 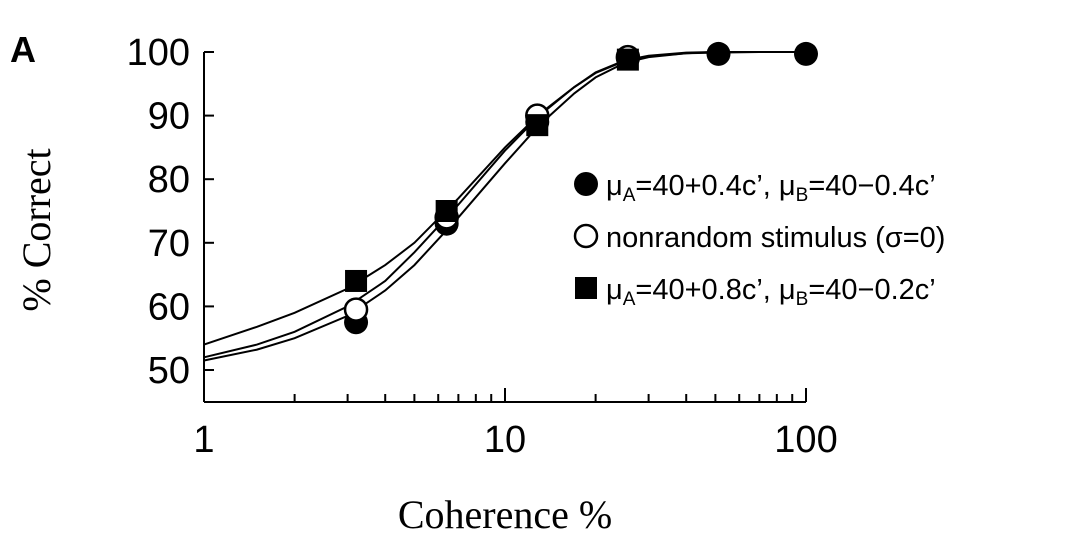 What do you see at coordinates (805, 440) in the screenshot?
I see `x-tick-label: 100` at bounding box center [805, 440].